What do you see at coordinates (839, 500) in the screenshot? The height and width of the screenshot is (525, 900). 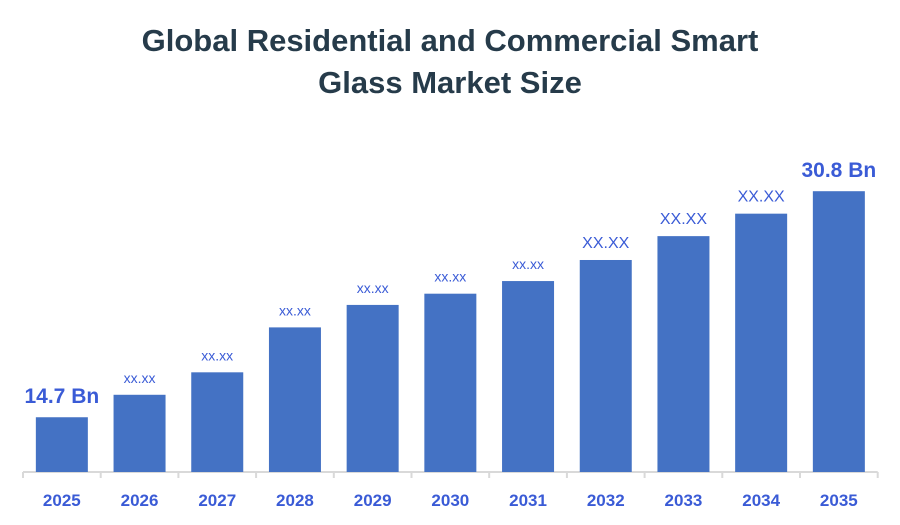 I see `x-tick-label-2035: 2035` at bounding box center [839, 500].